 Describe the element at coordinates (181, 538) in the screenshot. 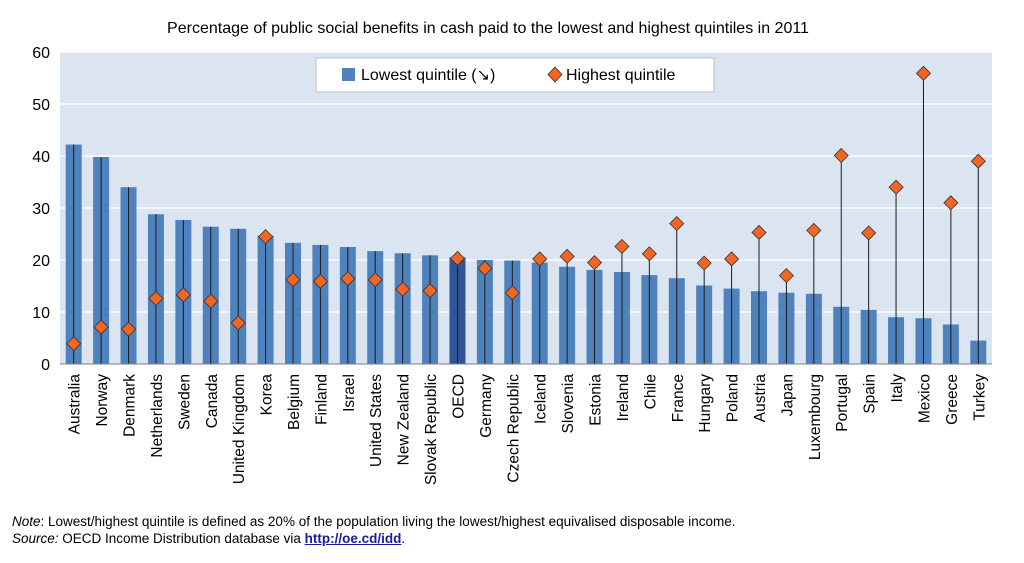

I see `source-text: OECD Income Distribution database via` at that location.